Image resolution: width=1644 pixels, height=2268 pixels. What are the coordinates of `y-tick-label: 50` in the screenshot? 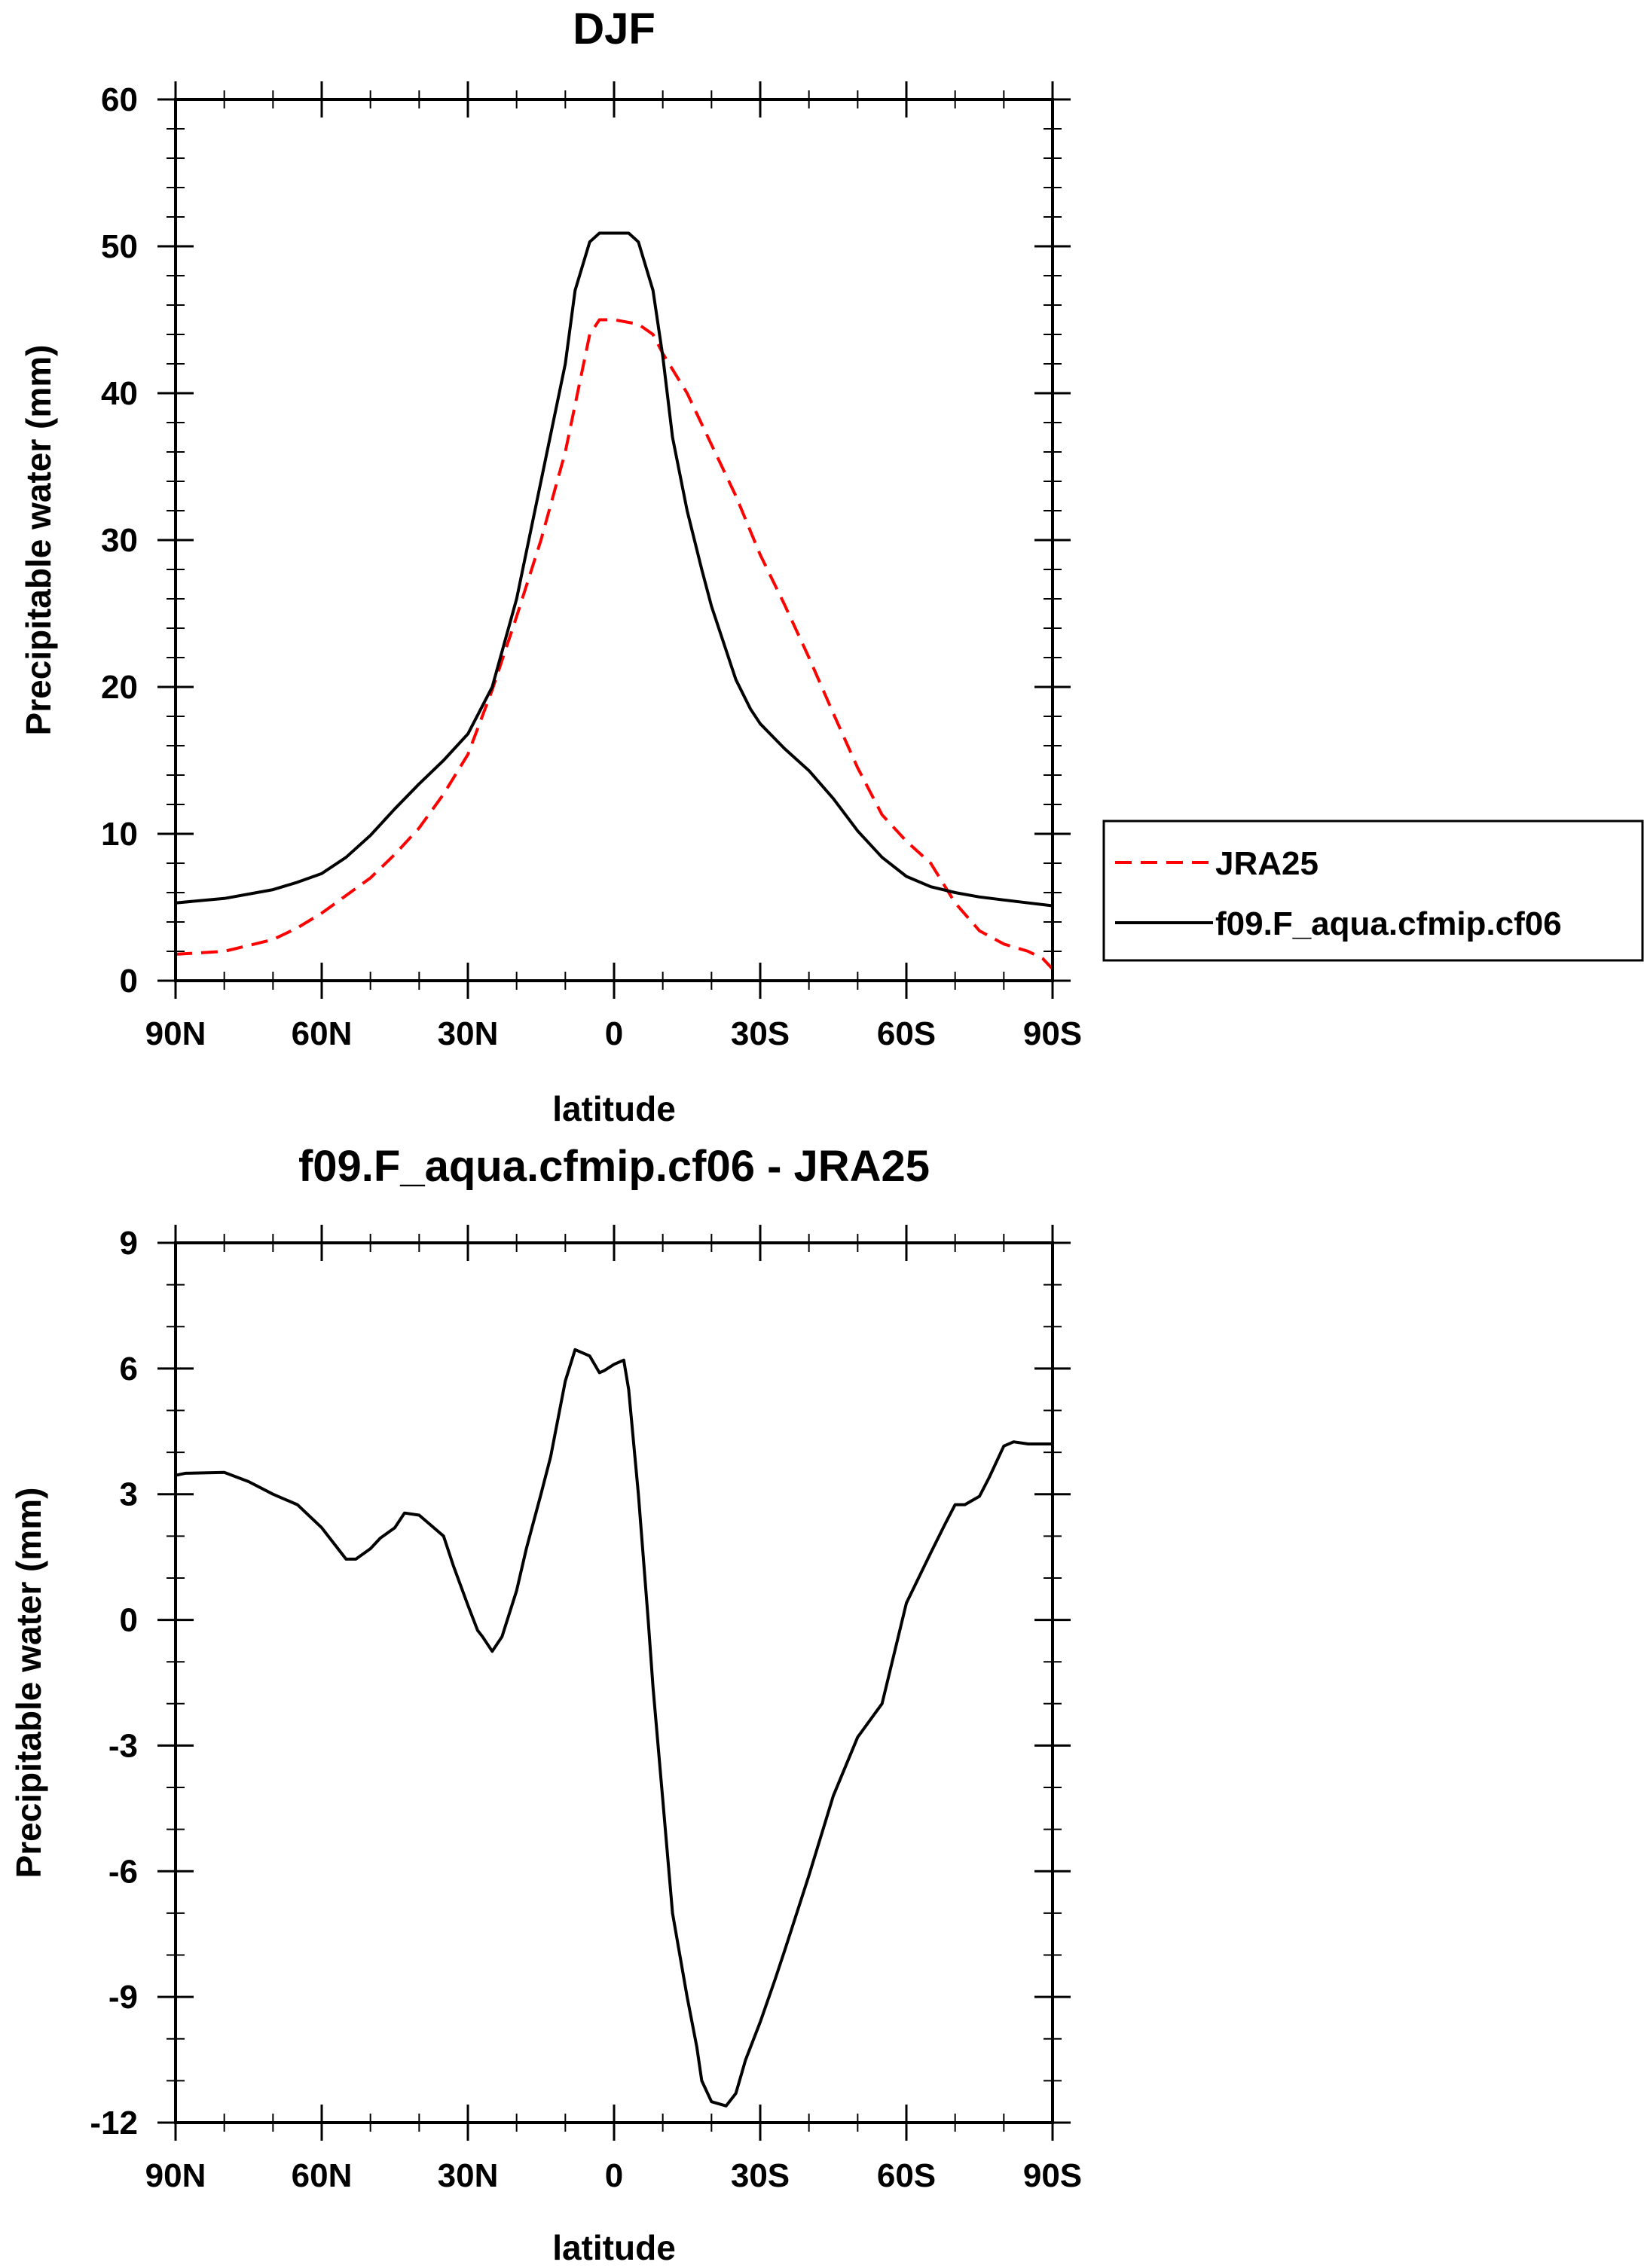 It's located at (119, 247).